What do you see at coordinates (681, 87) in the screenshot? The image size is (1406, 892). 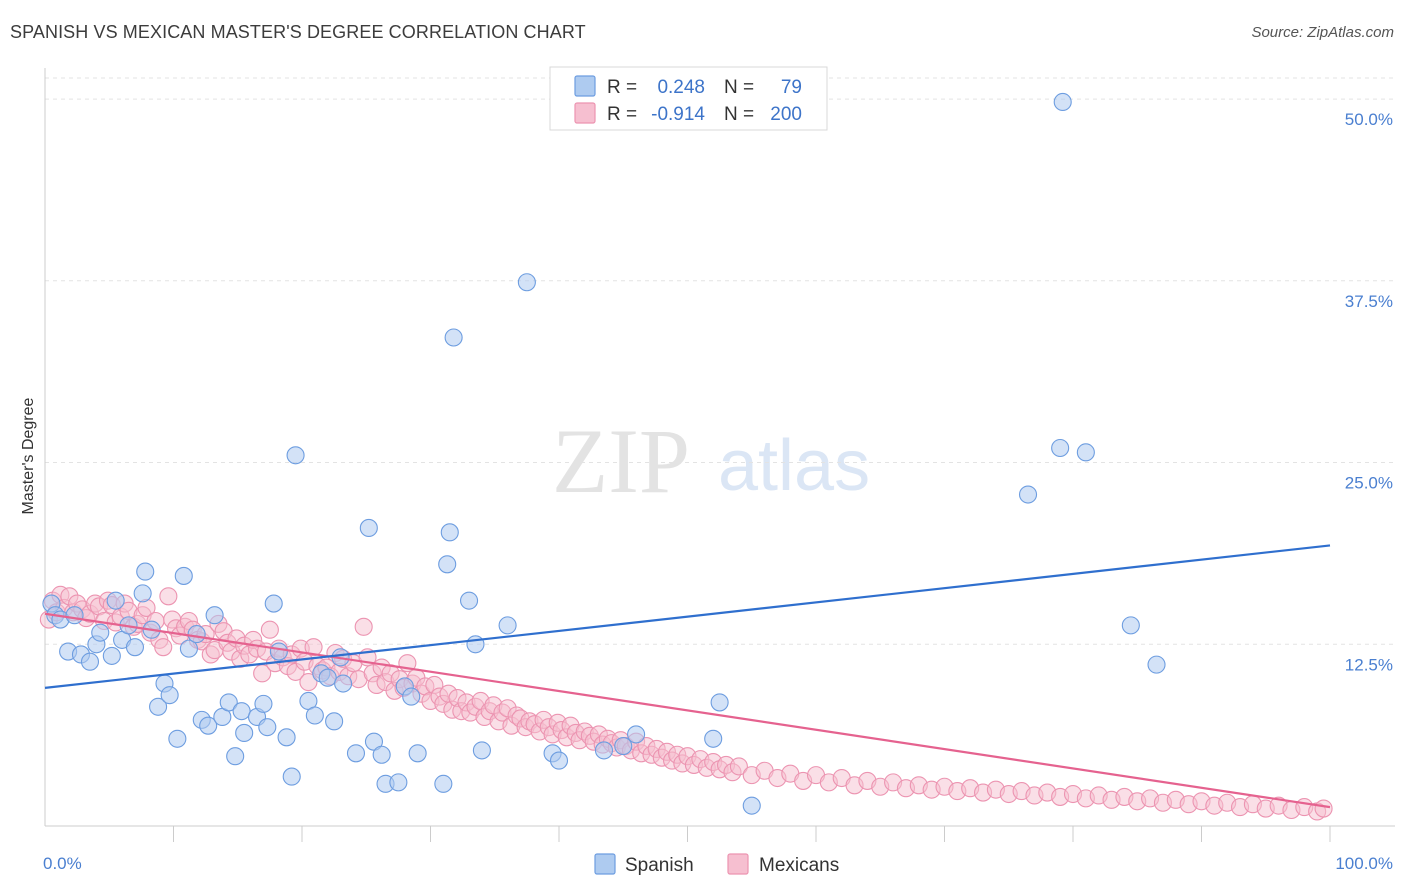 I see `legend-spanish-r-value: 0.248` at bounding box center [681, 87].